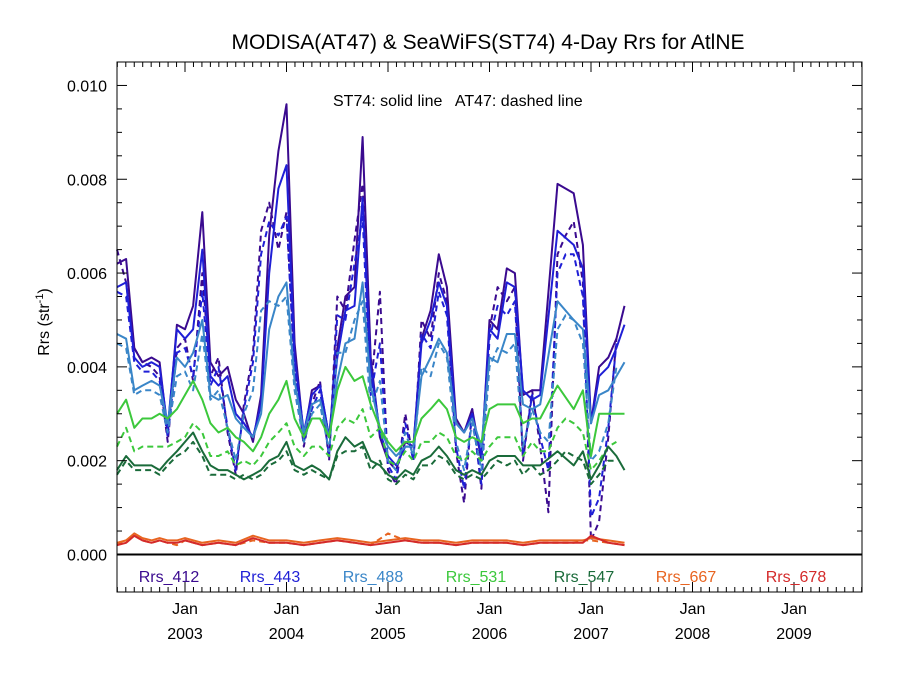 Image resolution: width=900 pixels, height=675 pixels. I want to click on y-tick-label: 0.008, so click(87, 180).